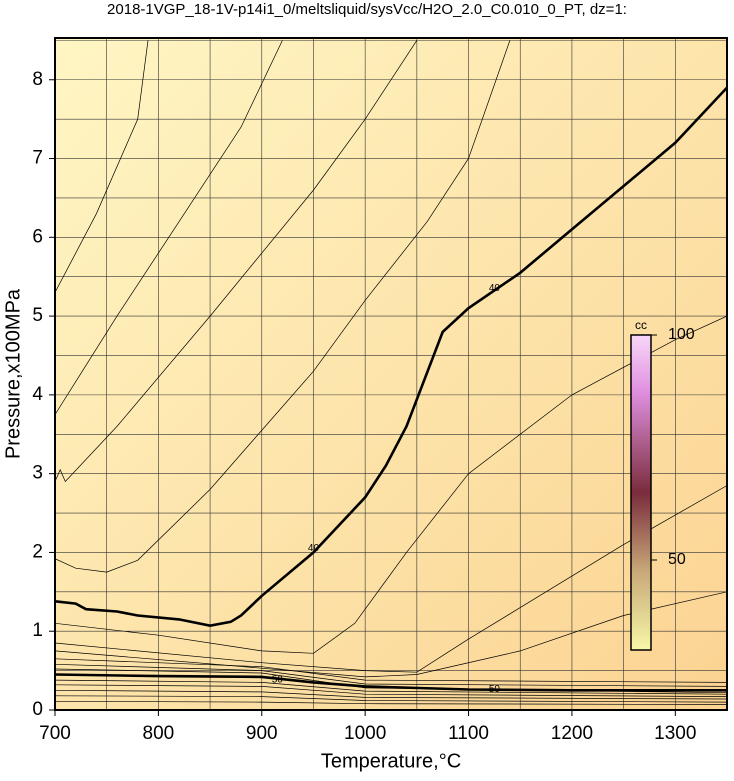  Describe the element at coordinates (391, 761) in the screenshot. I see `x-axis-label: Temperature,°C` at that location.